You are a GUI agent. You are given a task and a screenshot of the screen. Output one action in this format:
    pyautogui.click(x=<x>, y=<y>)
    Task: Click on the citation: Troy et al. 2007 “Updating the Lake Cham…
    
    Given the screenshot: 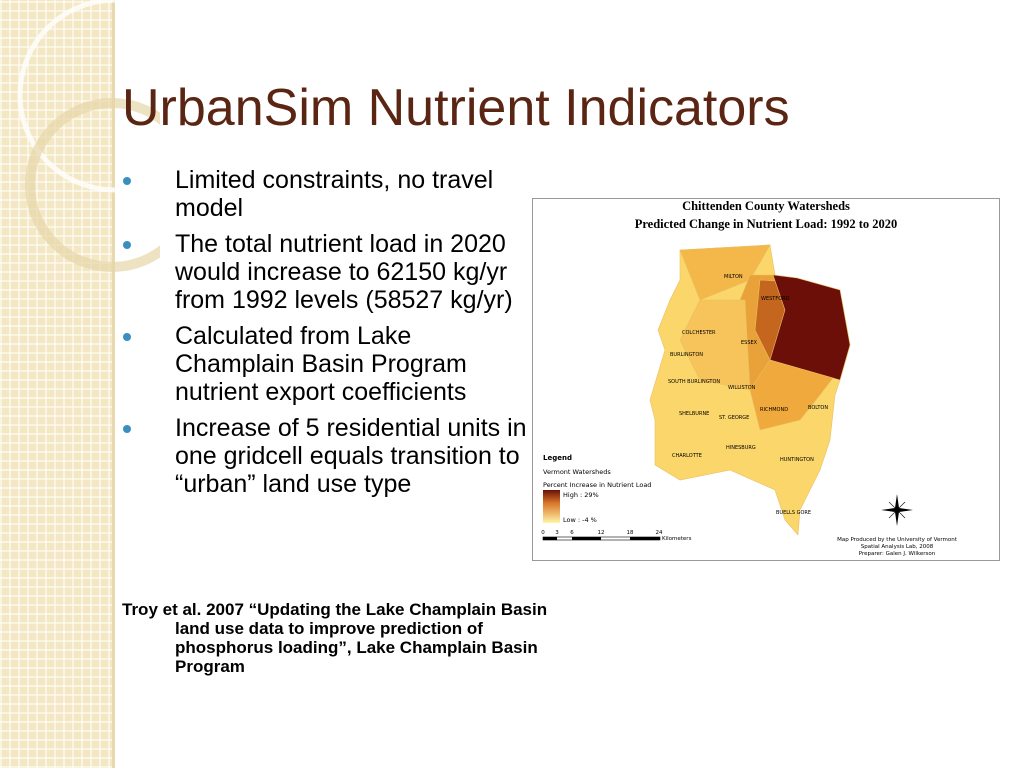 What is the action you would take?
    pyautogui.click(x=335, y=638)
    